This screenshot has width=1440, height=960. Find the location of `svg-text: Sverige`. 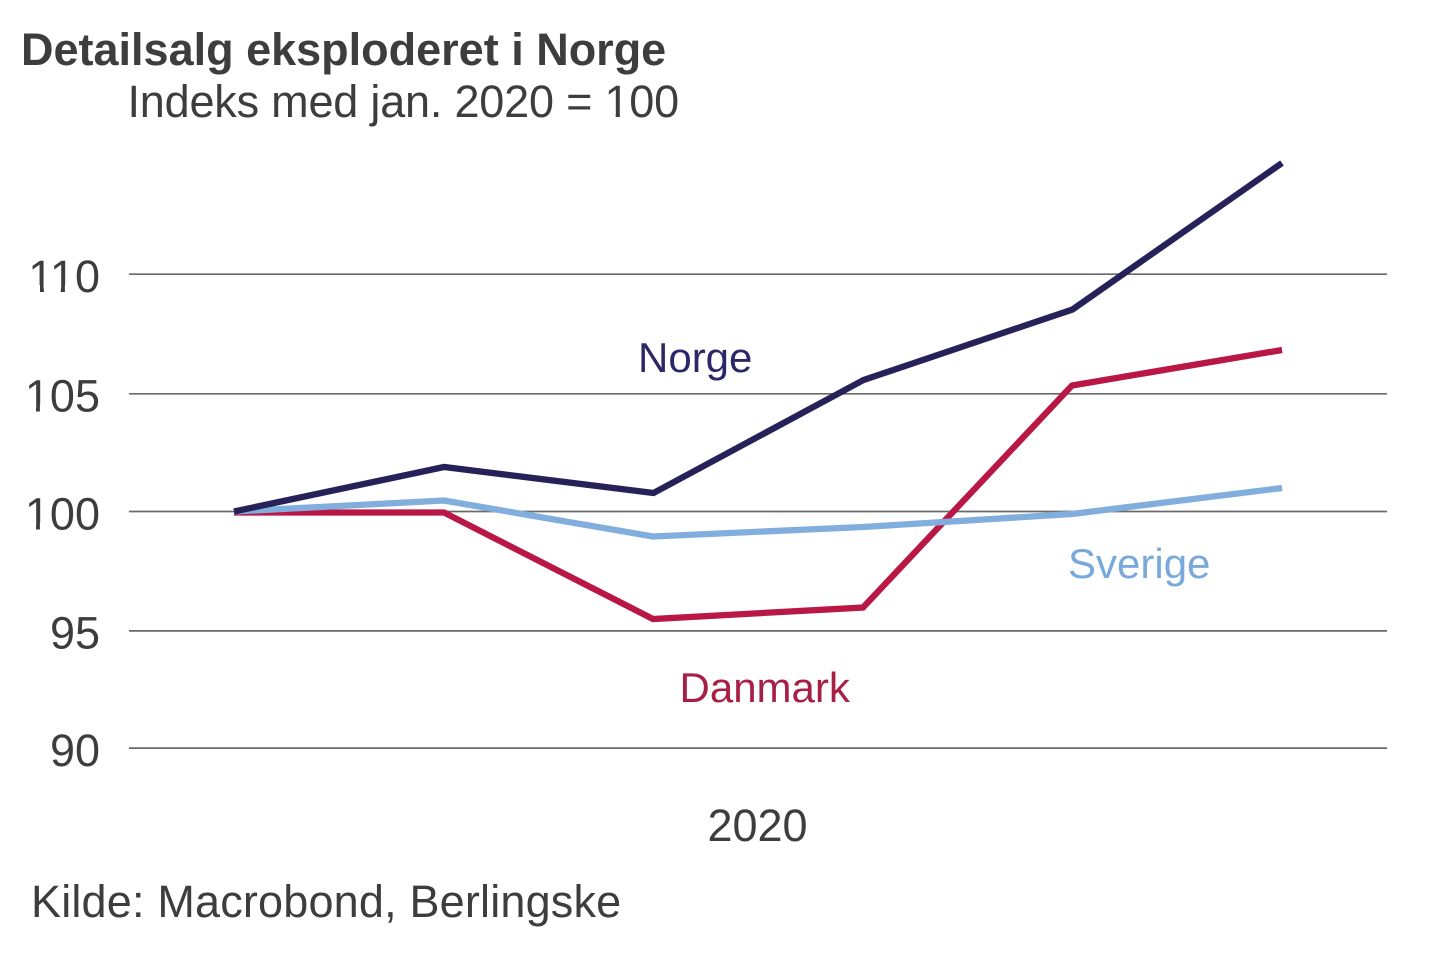

svg-text: Sverige is located at coordinates (1139, 563).